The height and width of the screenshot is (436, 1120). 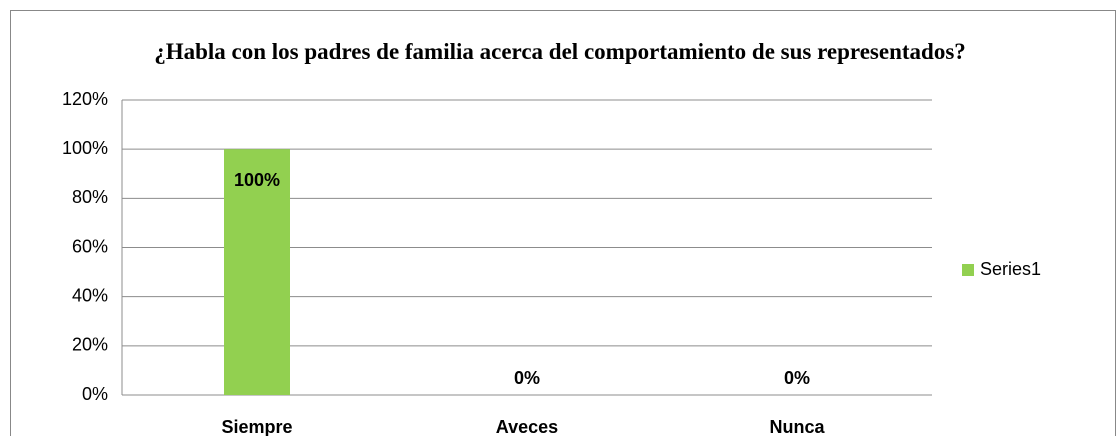 I want to click on y-tick-label: 120%, so click(x=85, y=99).